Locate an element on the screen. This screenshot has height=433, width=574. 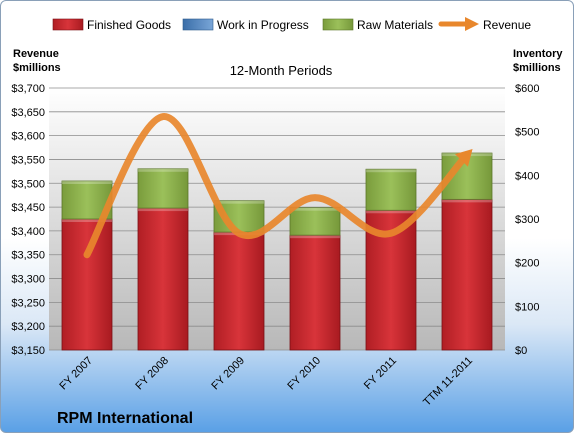
right-tick-label: $500 is located at coordinates (527, 133).